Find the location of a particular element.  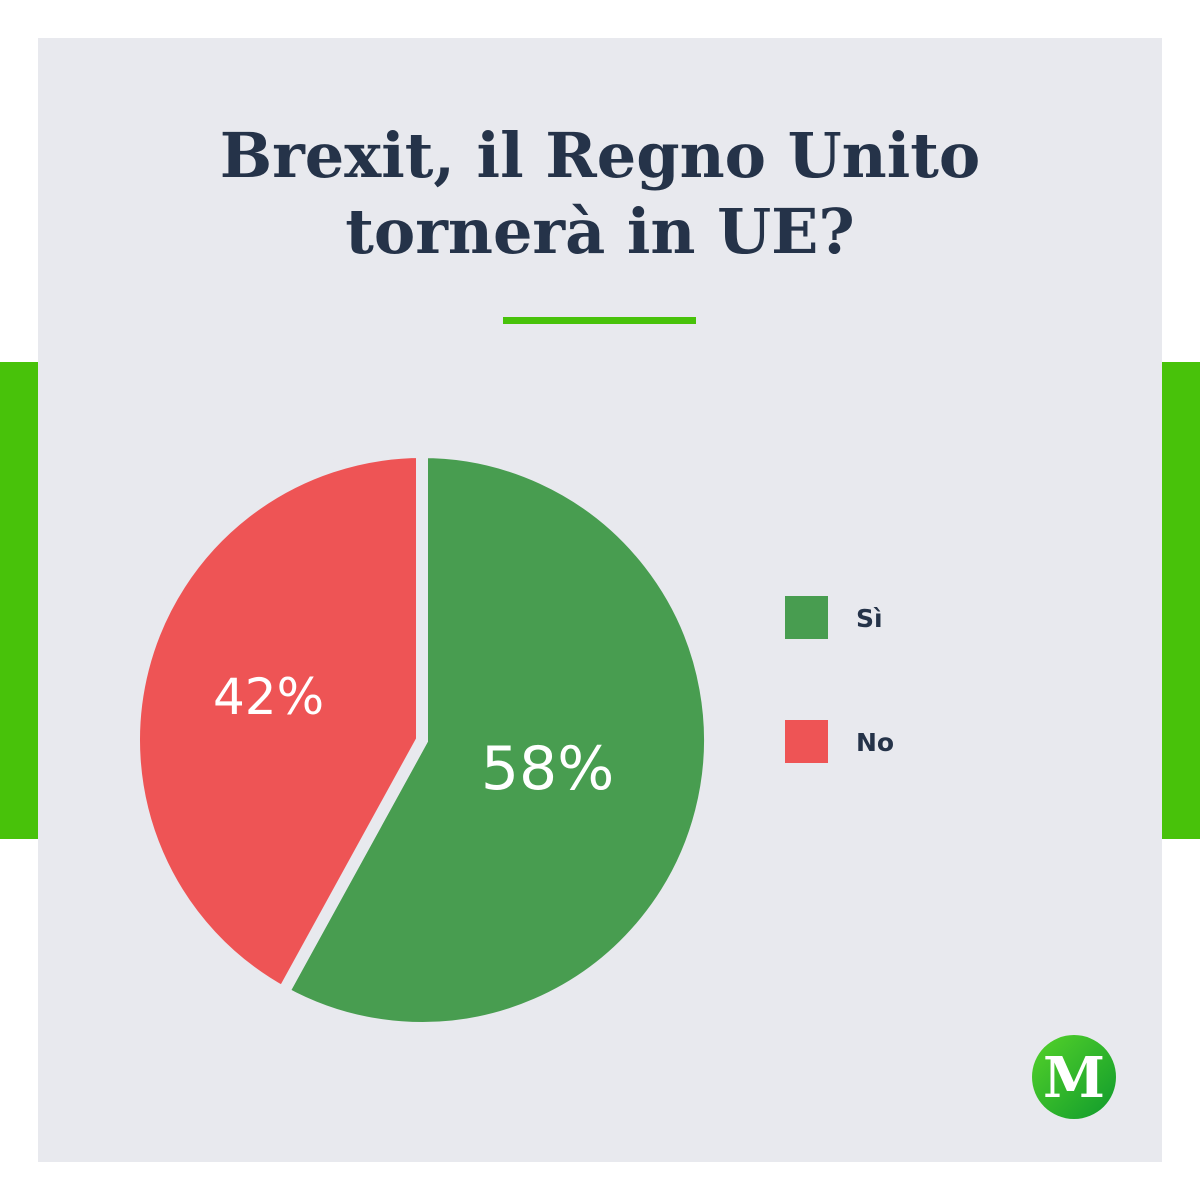

brand-logo-icon: M is located at coordinates (1074, 1077).